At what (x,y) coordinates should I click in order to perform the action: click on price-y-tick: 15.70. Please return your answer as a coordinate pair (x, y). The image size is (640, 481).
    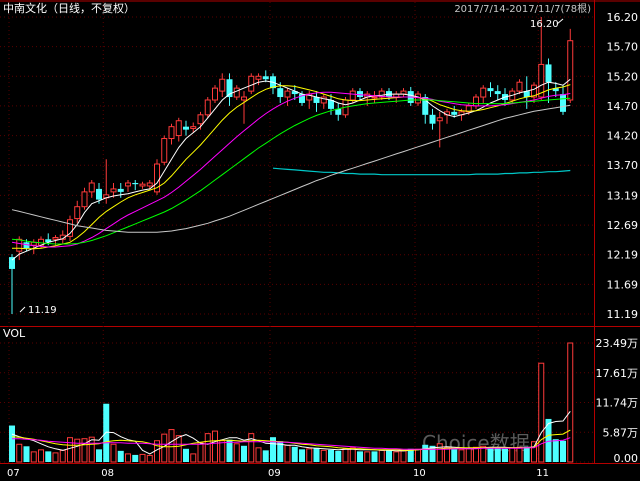
    Looking at the image, I should click on (623, 47).